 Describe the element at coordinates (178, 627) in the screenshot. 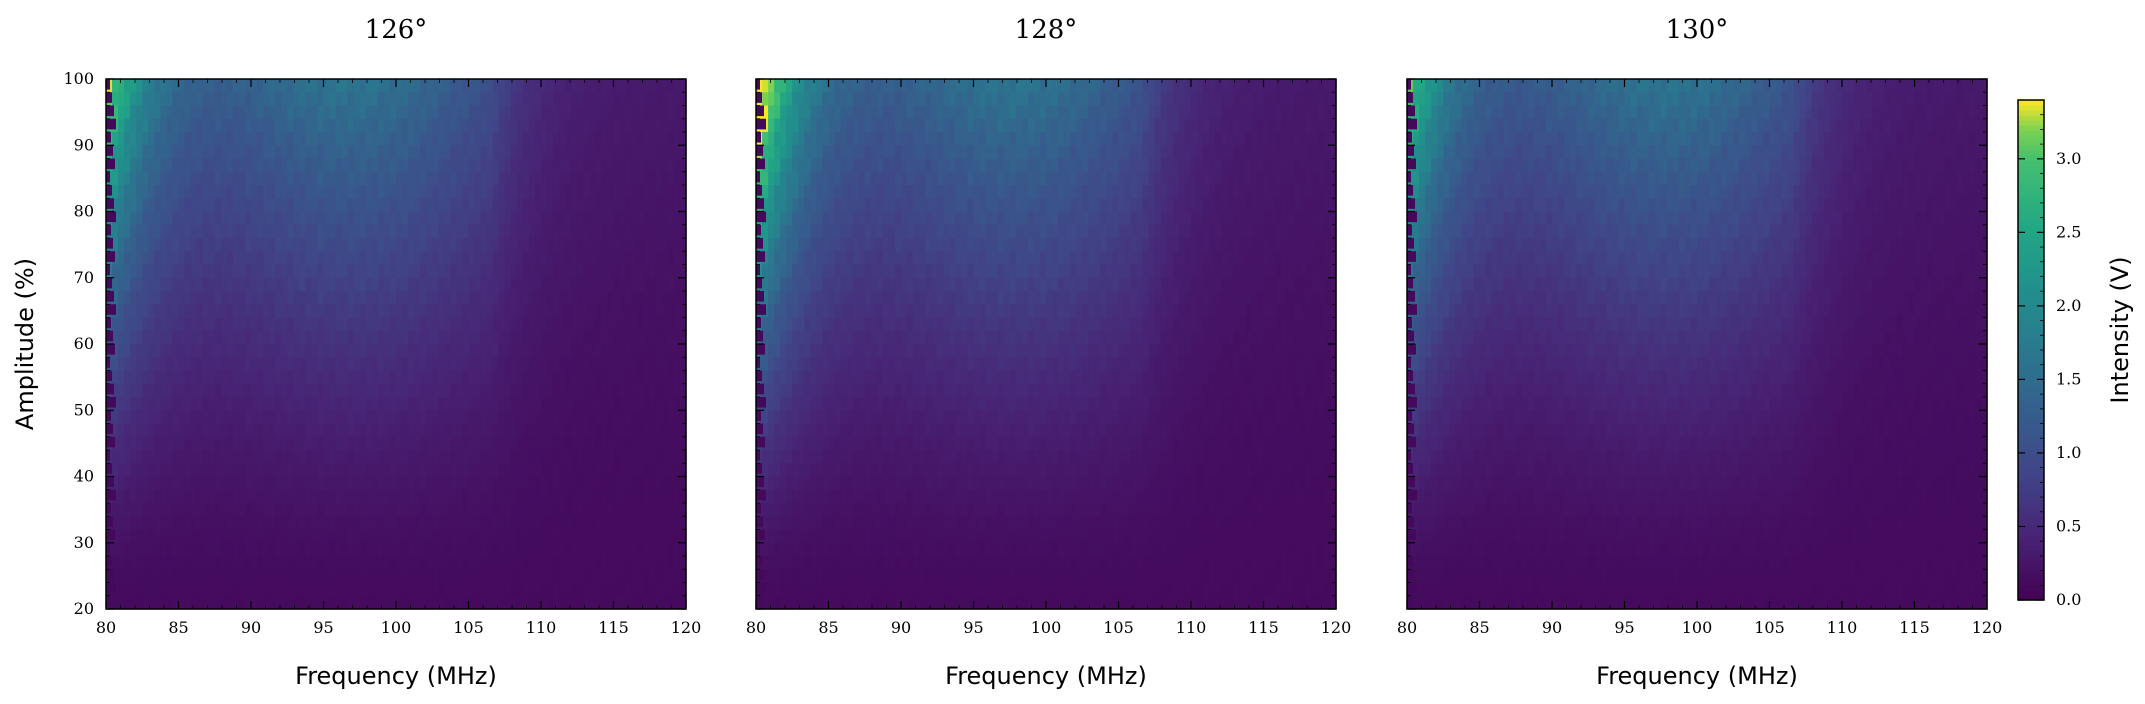

I see `x-tick-label: 85` at that location.